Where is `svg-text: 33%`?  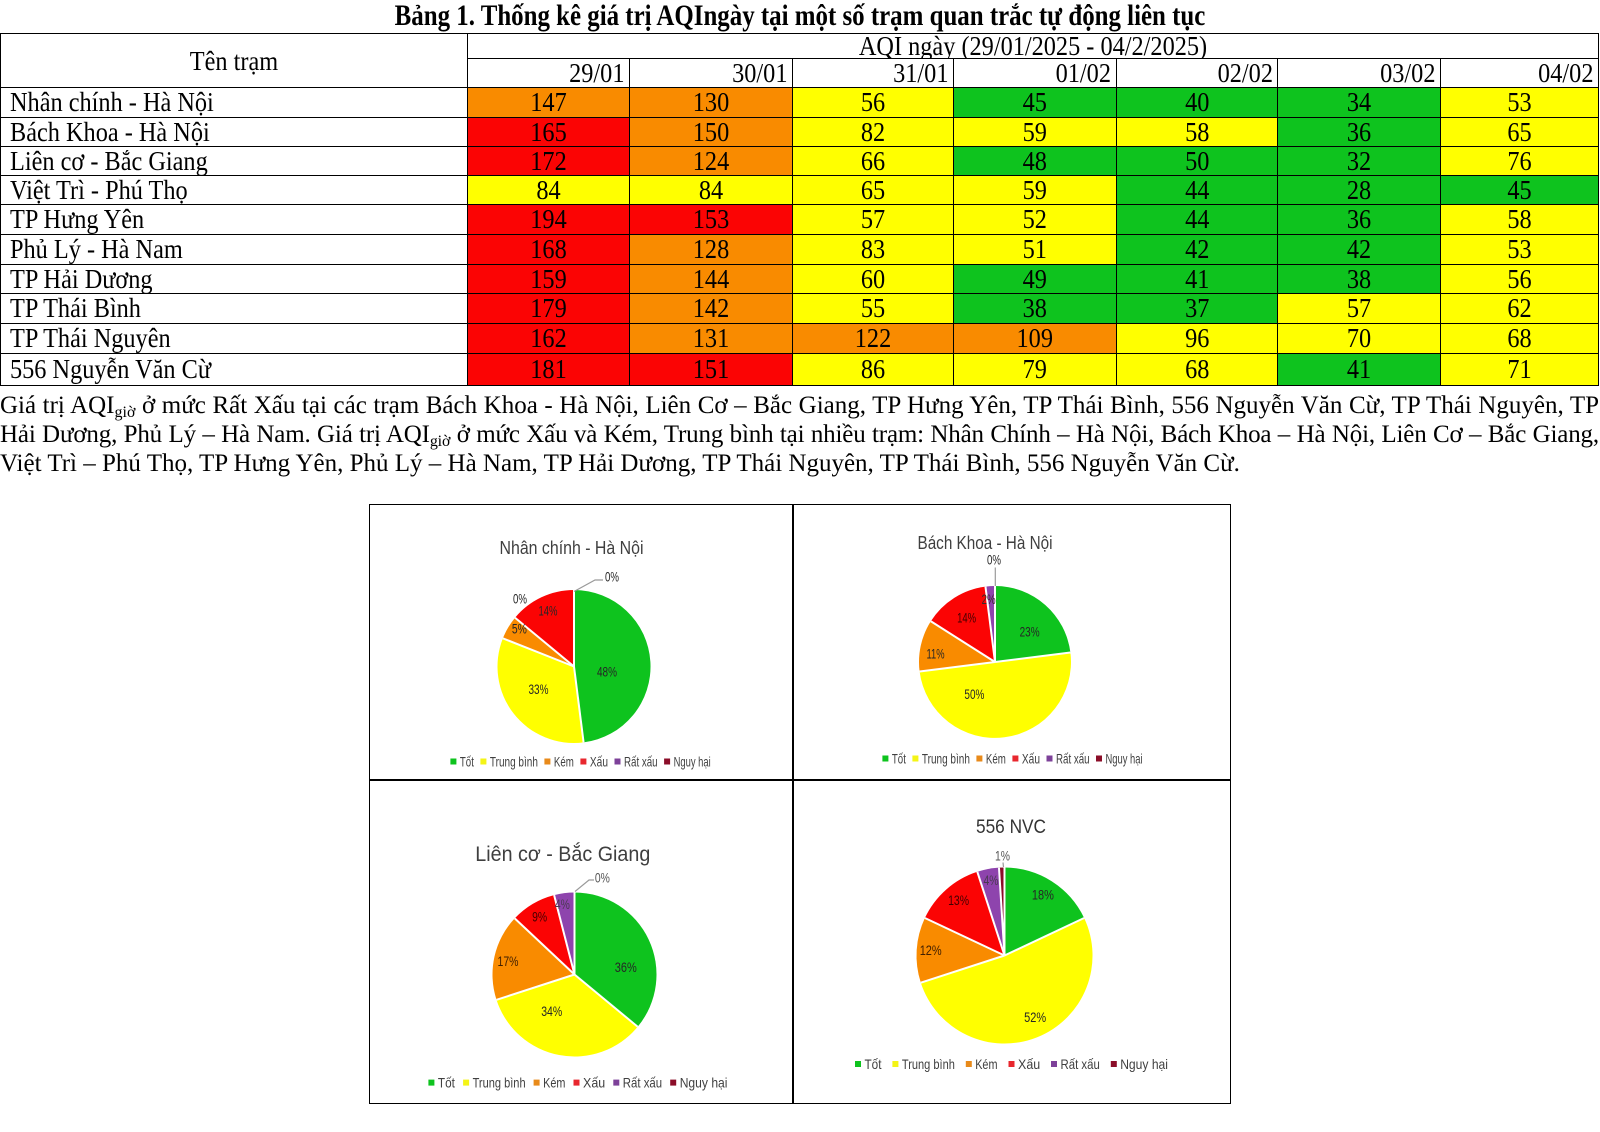 svg-text: 33% is located at coordinates (539, 689).